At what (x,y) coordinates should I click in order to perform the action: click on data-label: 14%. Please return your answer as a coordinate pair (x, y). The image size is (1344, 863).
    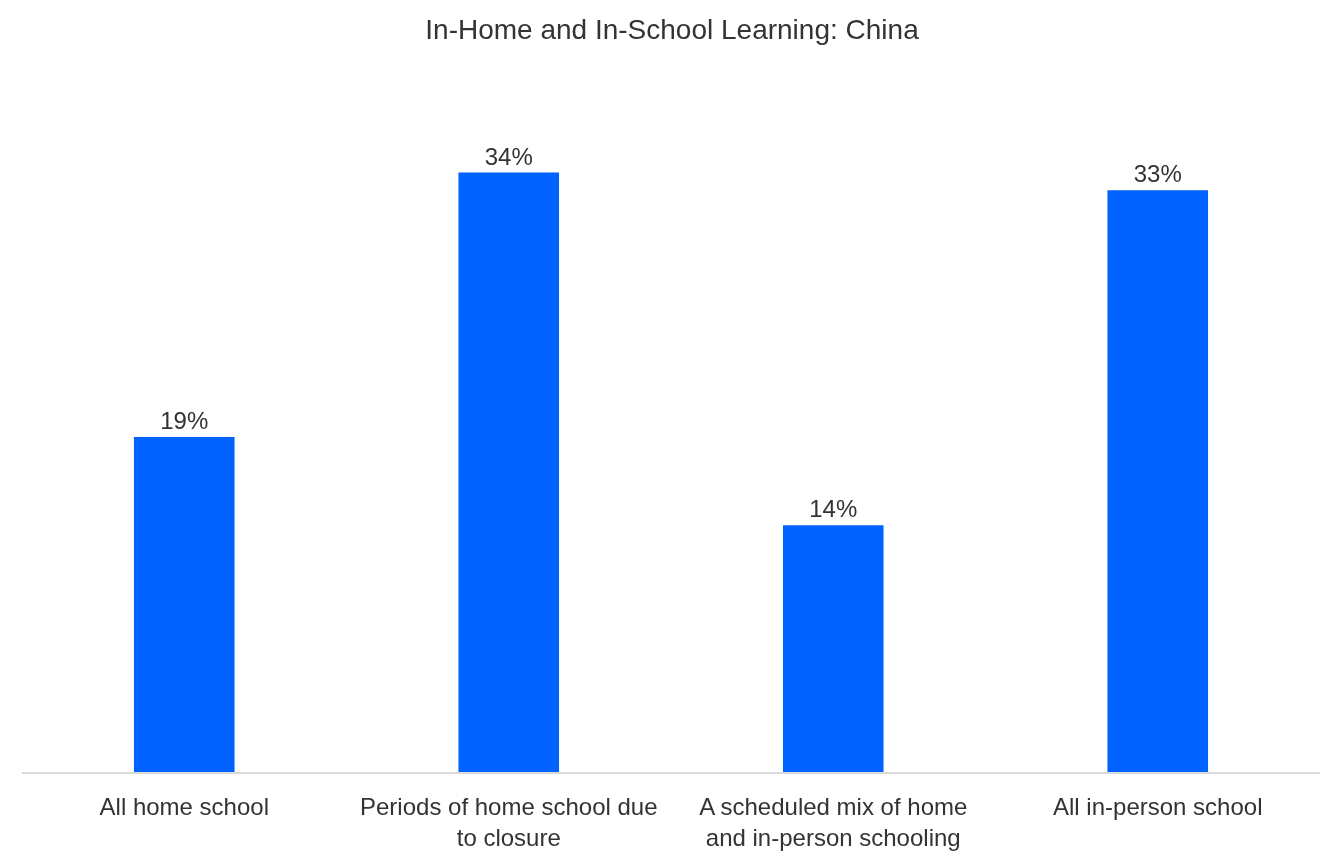
    Looking at the image, I should click on (833, 509).